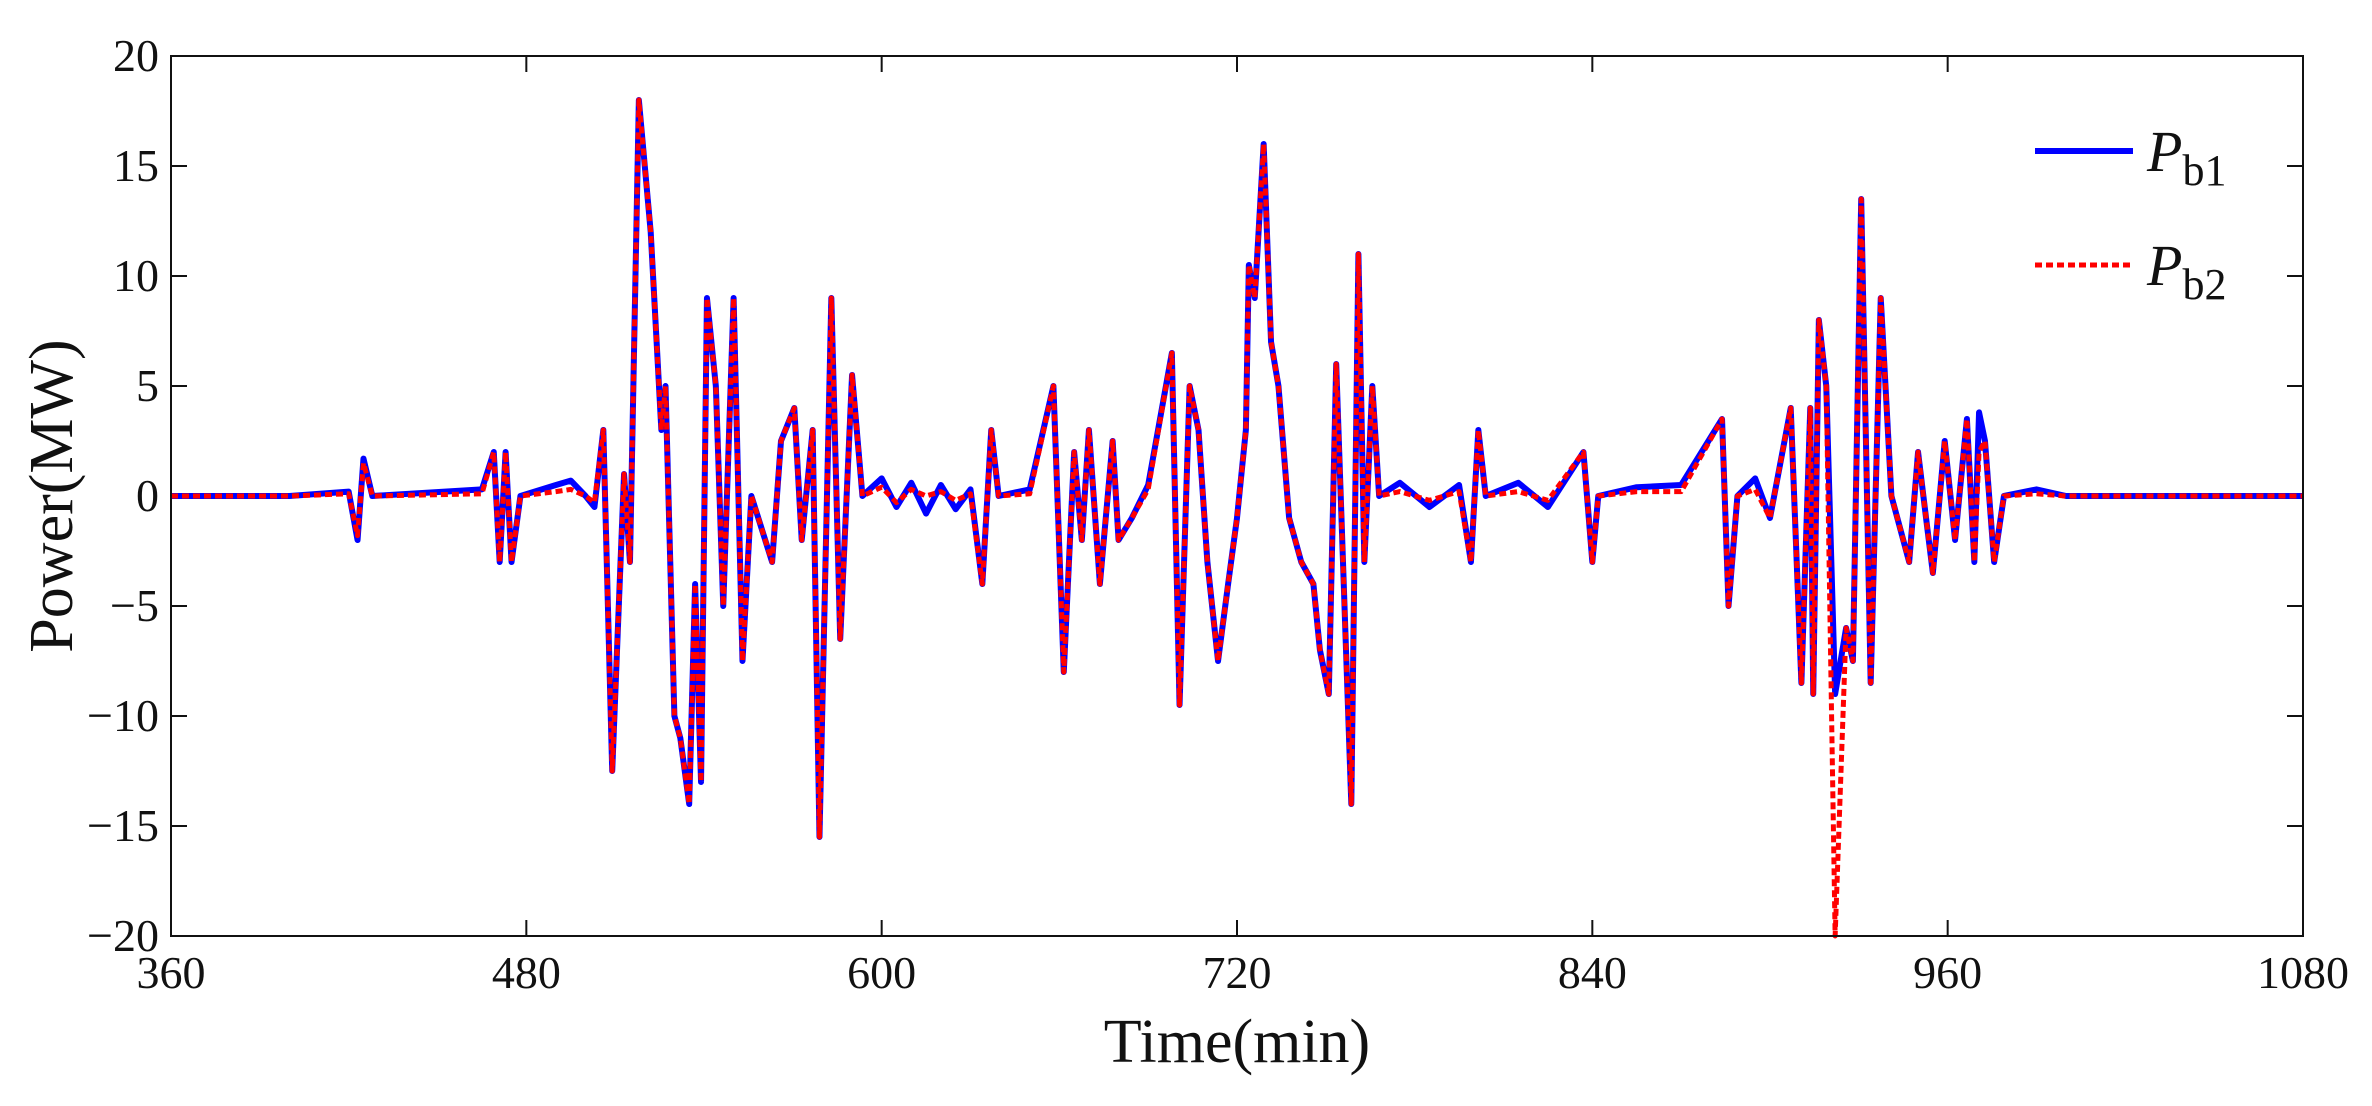 The width and height of the screenshot is (2372, 1106). Describe the element at coordinates (2186, 271) in the screenshot. I see `legend-label: Pb2` at that location.